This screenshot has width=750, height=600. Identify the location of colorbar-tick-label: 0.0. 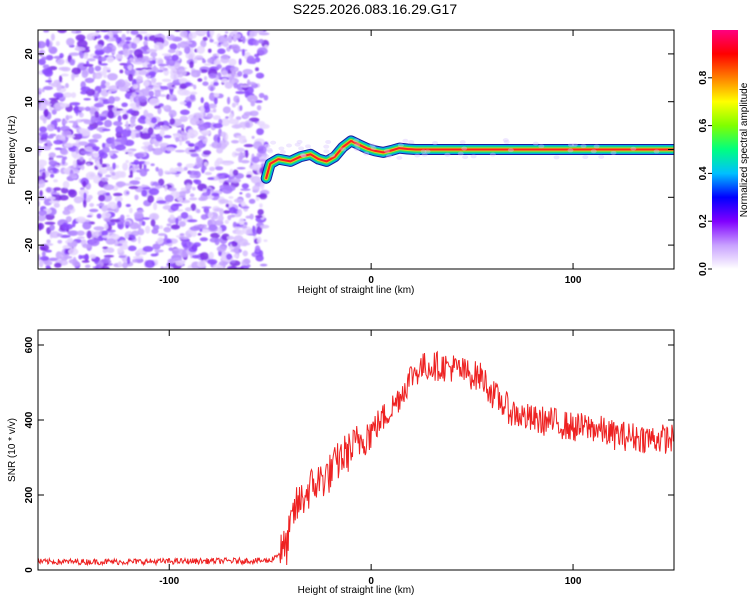
(703, 269).